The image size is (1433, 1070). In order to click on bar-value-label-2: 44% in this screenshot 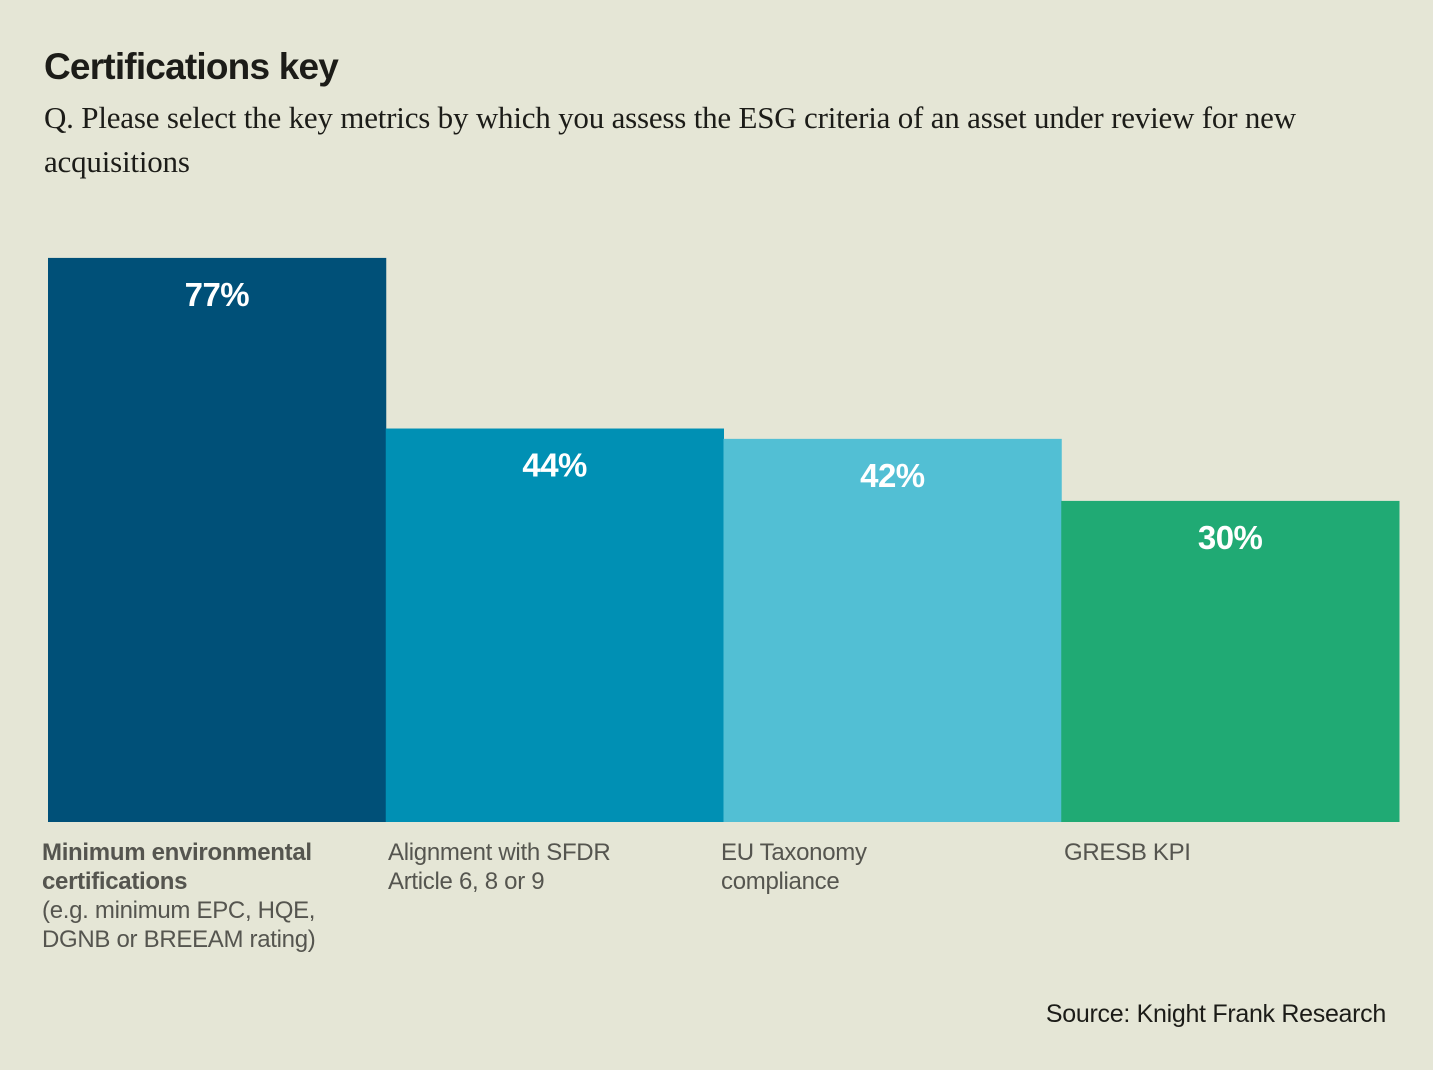, I will do `click(554, 465)`.